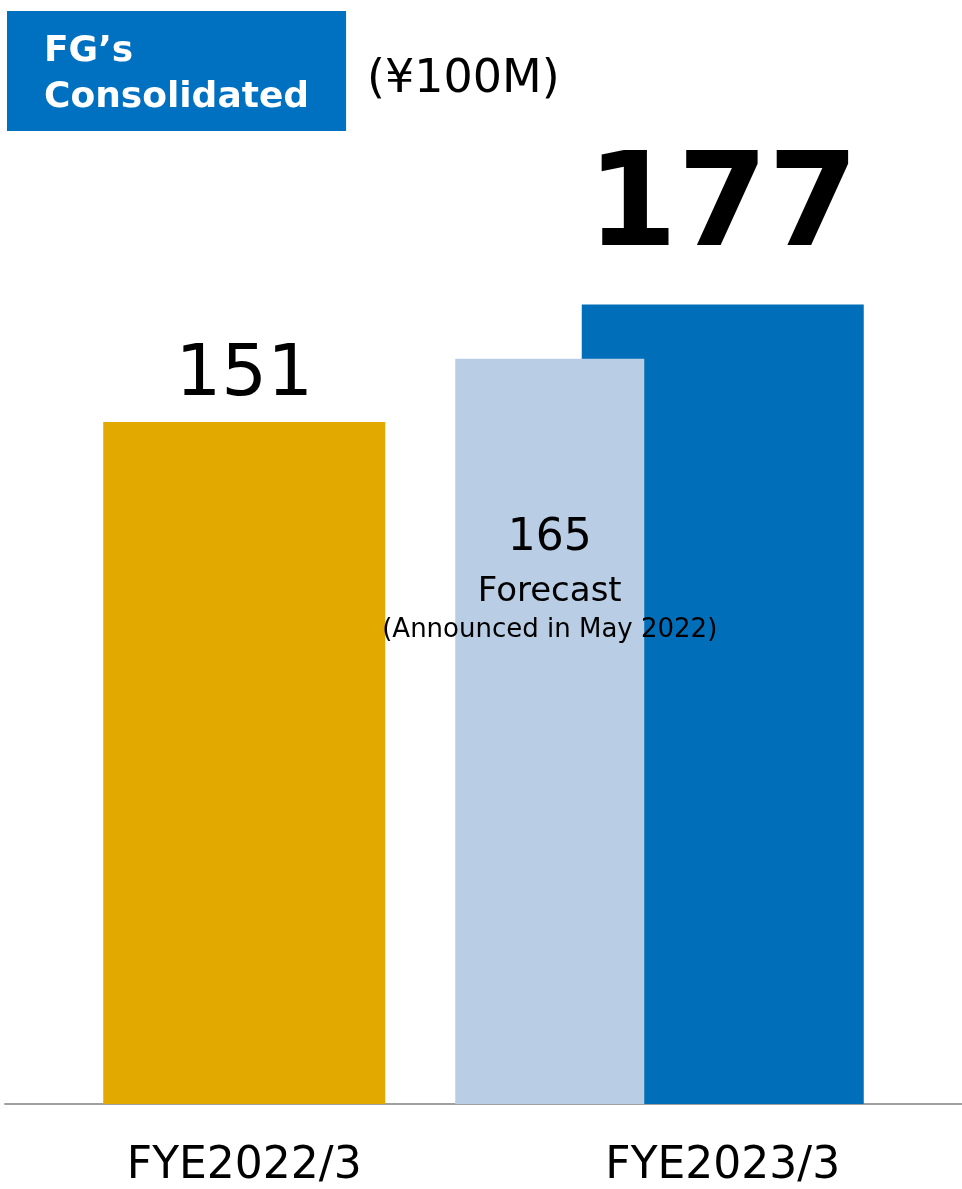 Image resolution: width=962 pixels, height=1189 pixels. Describe the element at coordinates (244, 369) in the screenshot. I see `data-label: 151` at that location.